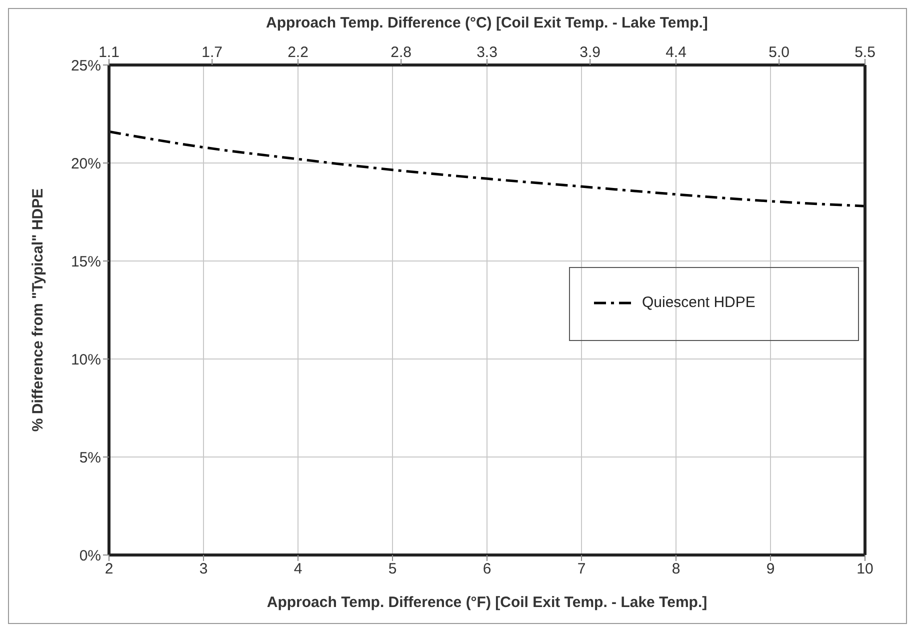 Image resolution: width=915 pixels, height=632 pixels. Describe the element at coordinates (779, 52) in the screenshot. I see `x2-tick-label: 5.0` at that location.